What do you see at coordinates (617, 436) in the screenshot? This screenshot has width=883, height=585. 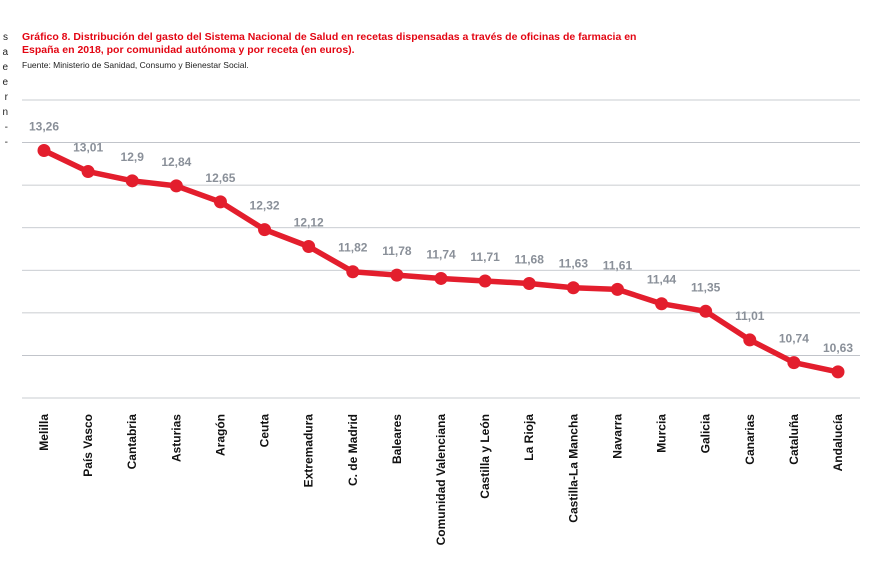 I see `category-label: Navarra` at bounding box center [617, 436].